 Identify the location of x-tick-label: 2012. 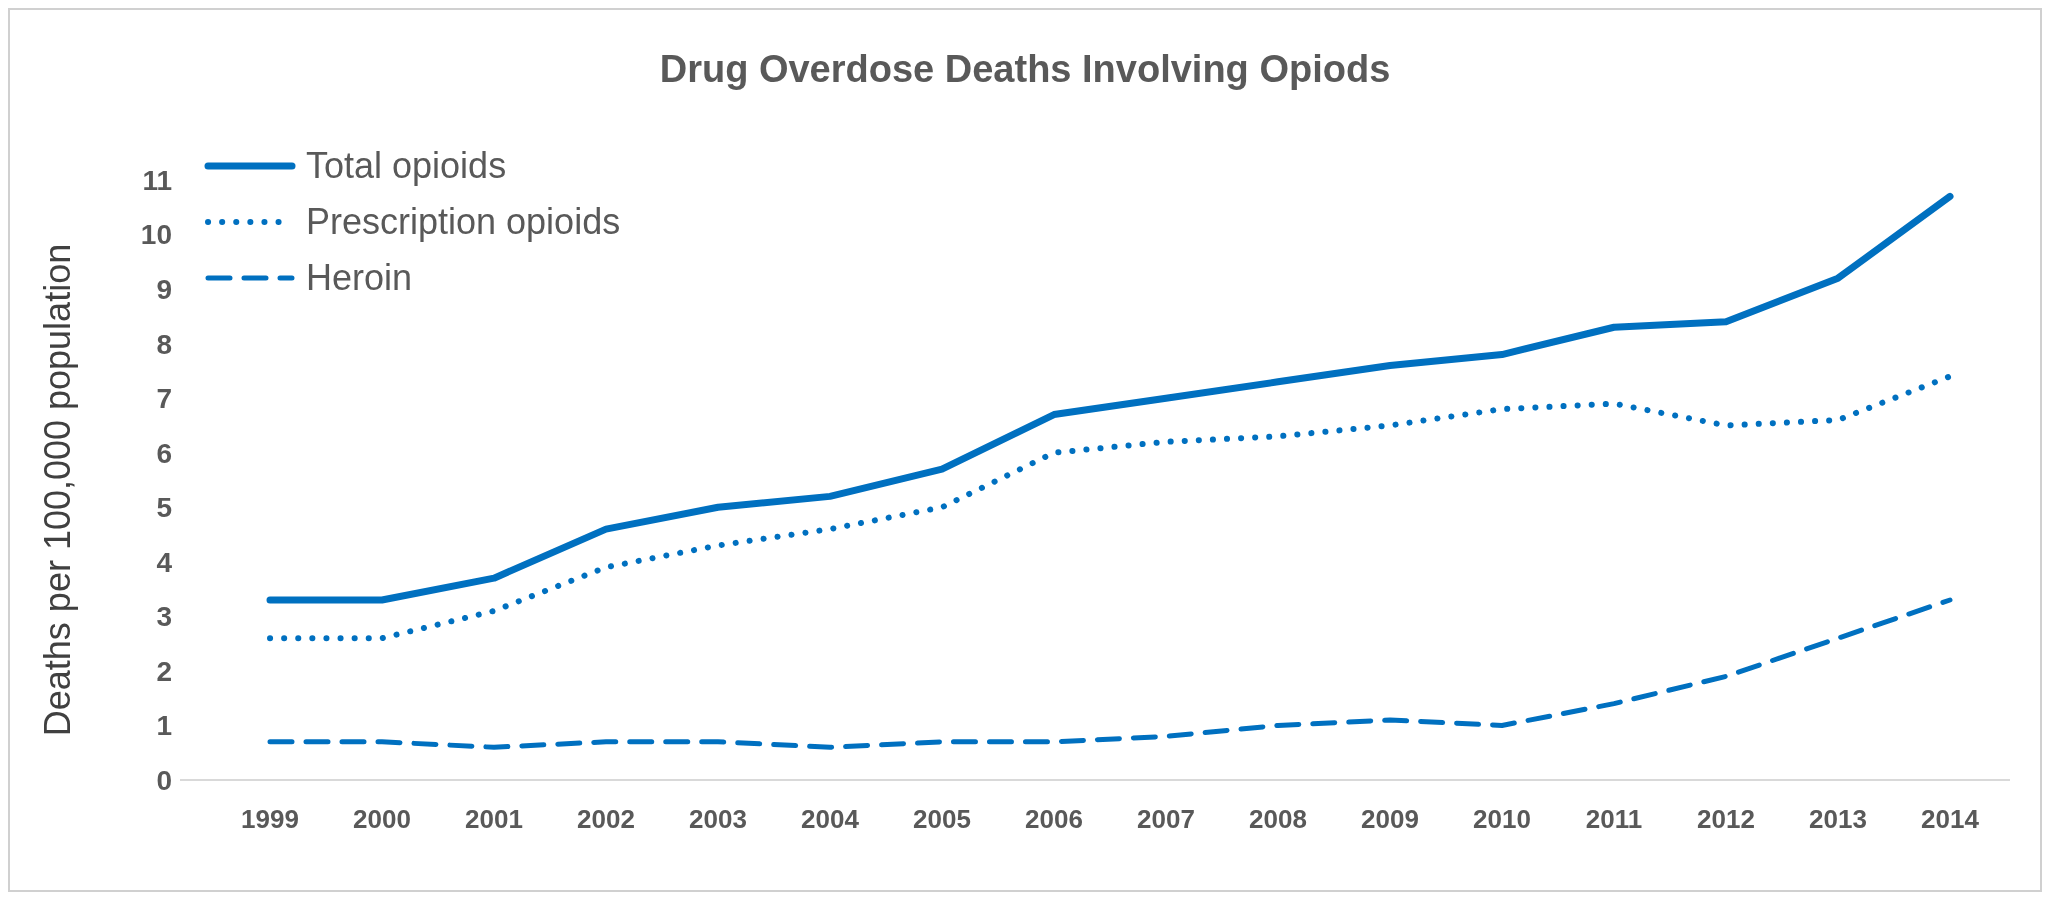
(1726, 819).